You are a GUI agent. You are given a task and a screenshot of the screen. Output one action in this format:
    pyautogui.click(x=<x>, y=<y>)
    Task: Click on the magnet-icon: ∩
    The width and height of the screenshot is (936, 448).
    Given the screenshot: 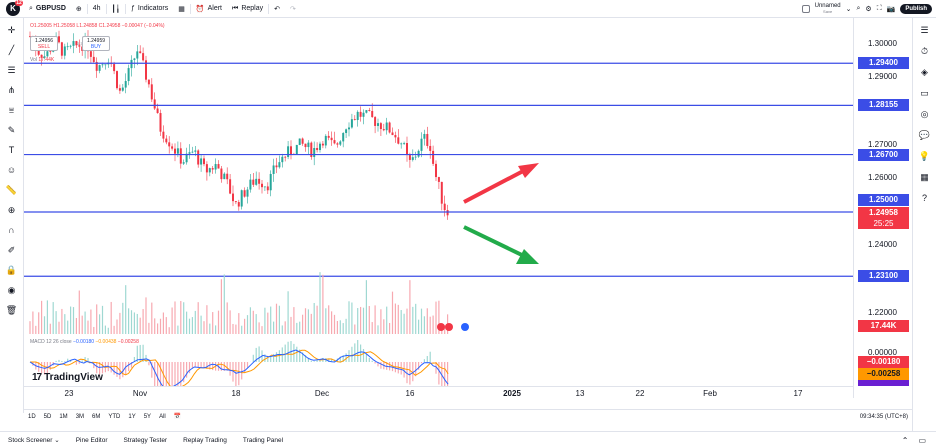 What is the action you would take?
    pyautogui.click(x=11, y=230)
    